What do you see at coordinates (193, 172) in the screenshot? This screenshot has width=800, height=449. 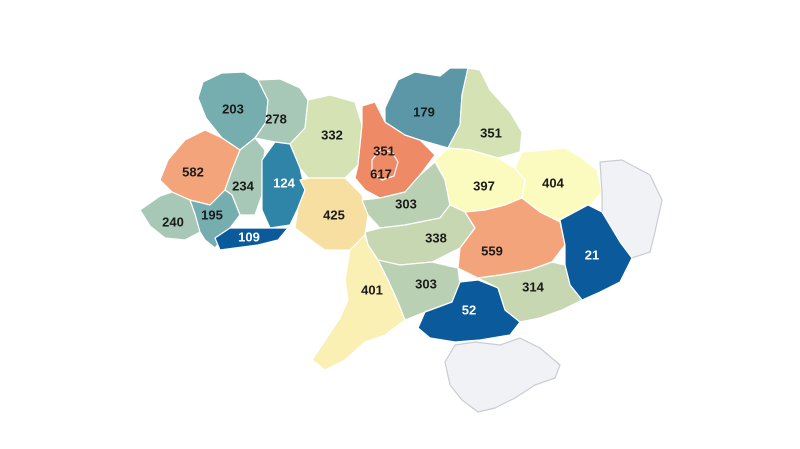 I see `label-lviv: 582` at bounding box center [193, 172].